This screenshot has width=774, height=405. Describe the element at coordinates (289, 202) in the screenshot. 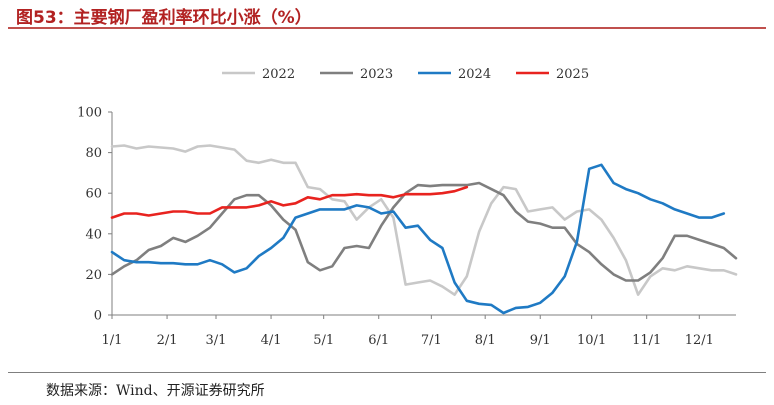

I see `series-line-2025` at that location.